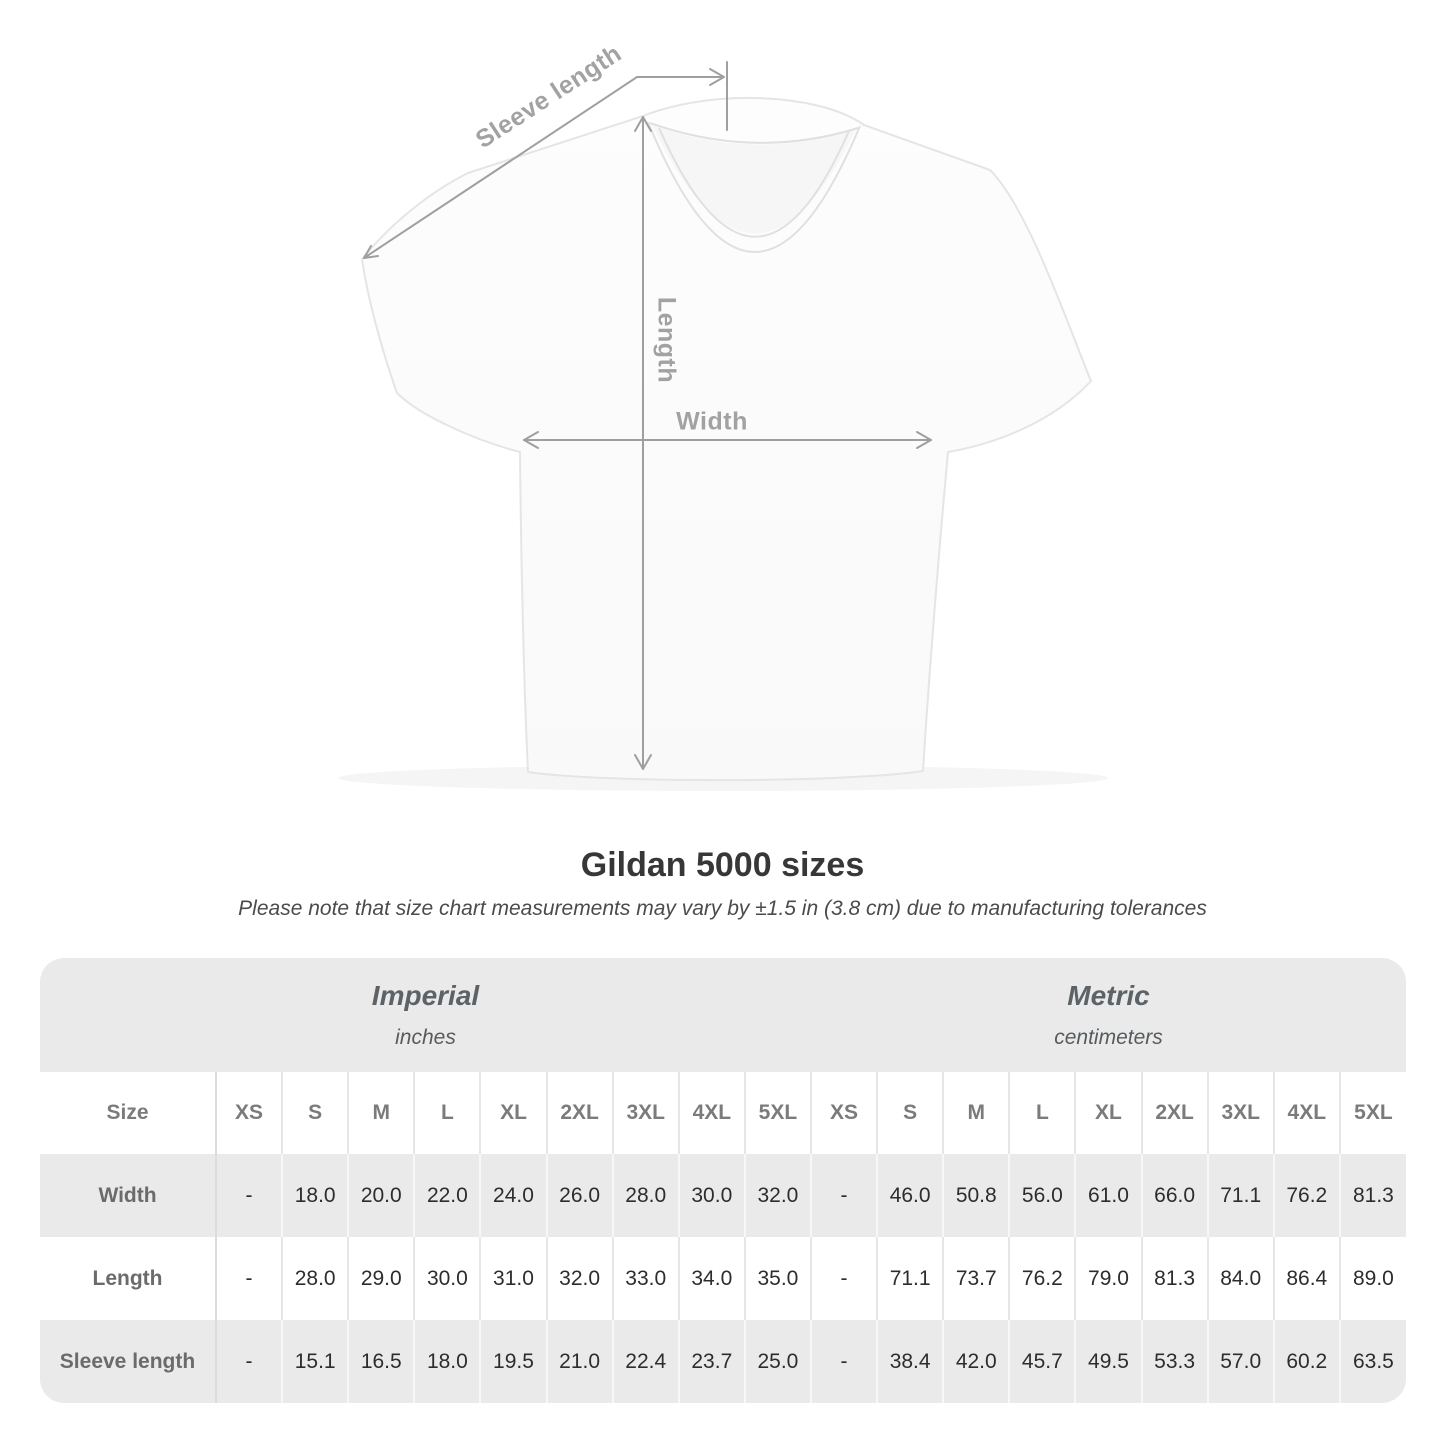 This screenshot has height=1445, width=1445. What do you see at coordinates (543, 167) in the screenshot?
I see `sleeve-length-arrow` at bounding box center [543, 167].